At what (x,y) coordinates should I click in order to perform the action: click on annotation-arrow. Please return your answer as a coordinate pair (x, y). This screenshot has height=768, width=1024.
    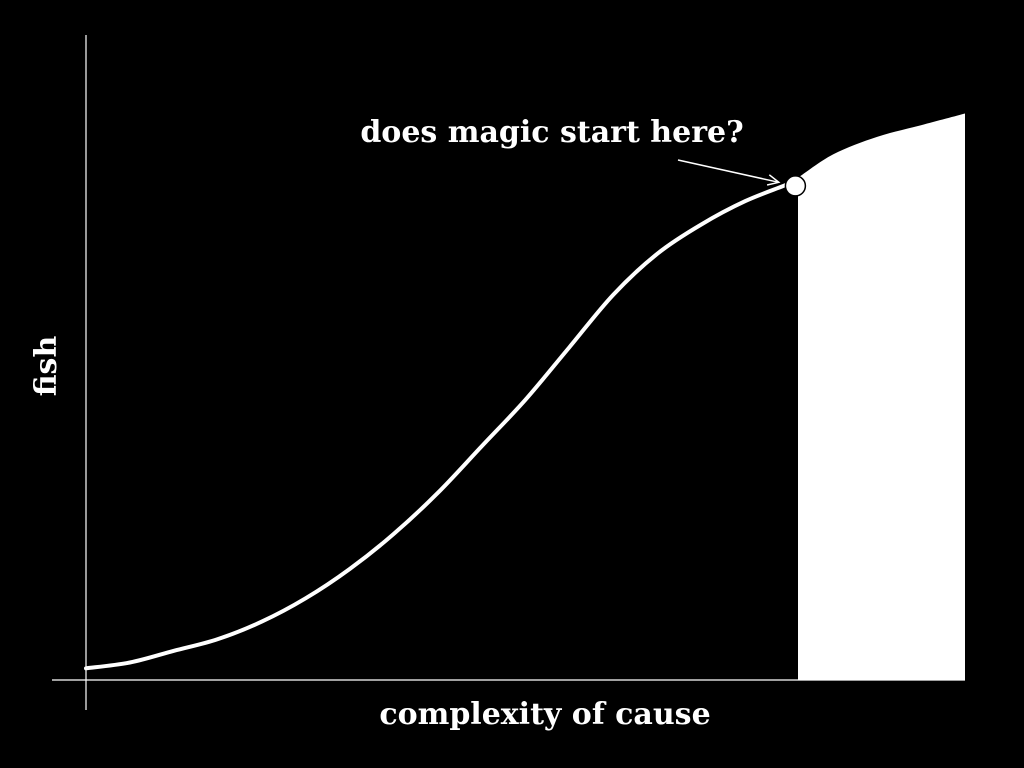
    Looking at the image, I should click on (728, 171).